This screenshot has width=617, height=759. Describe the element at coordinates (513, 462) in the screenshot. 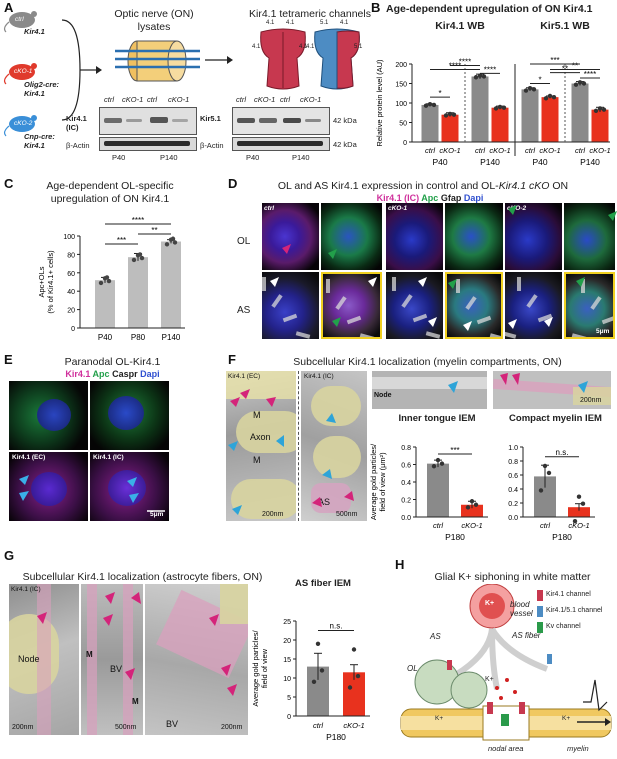

I see `y-tick-label: 0.8` at that location.